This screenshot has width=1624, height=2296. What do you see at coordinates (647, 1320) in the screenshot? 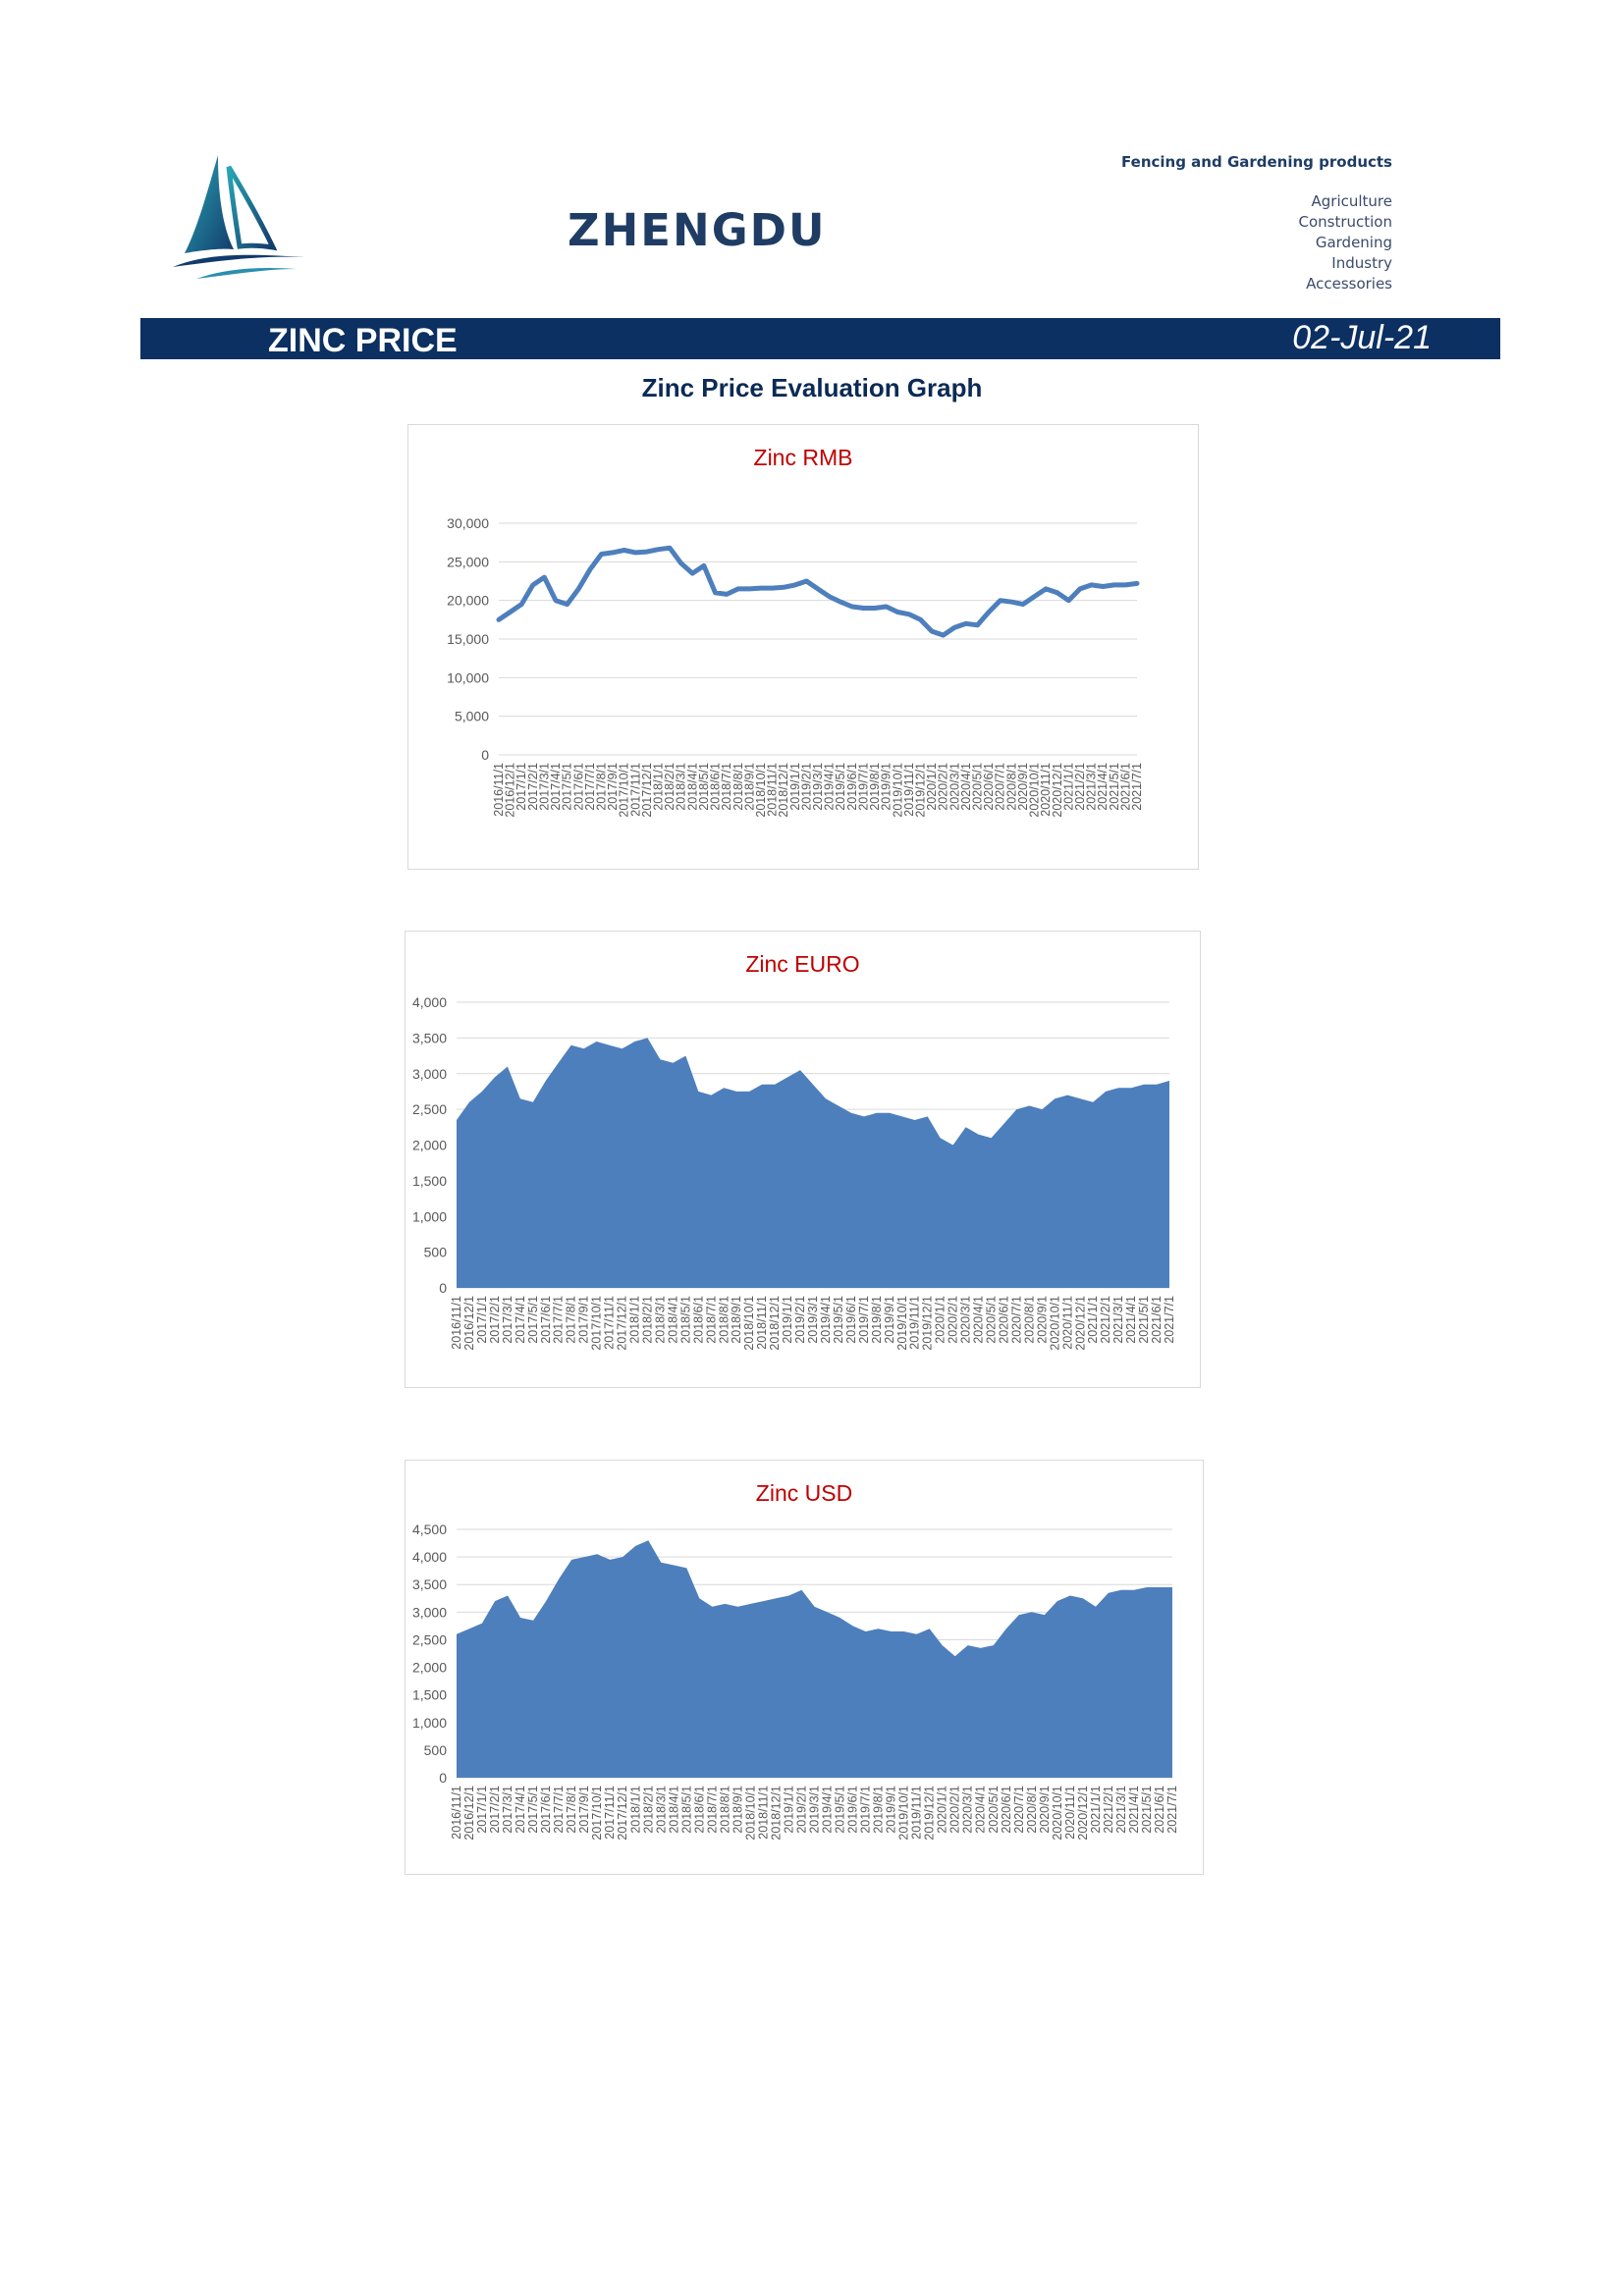
I see `x-tick-label: 2018/2/1` at bounding box center [647, 1320].